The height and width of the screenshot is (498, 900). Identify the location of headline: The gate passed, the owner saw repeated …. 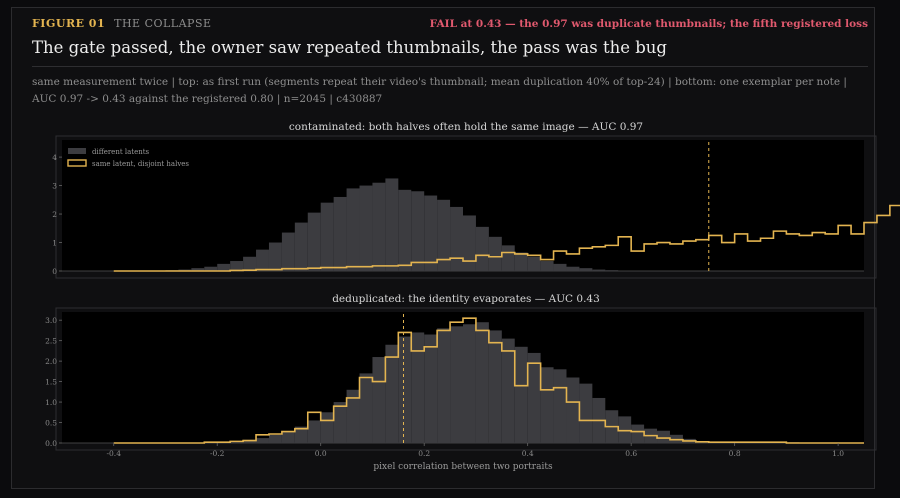
(349, 47).